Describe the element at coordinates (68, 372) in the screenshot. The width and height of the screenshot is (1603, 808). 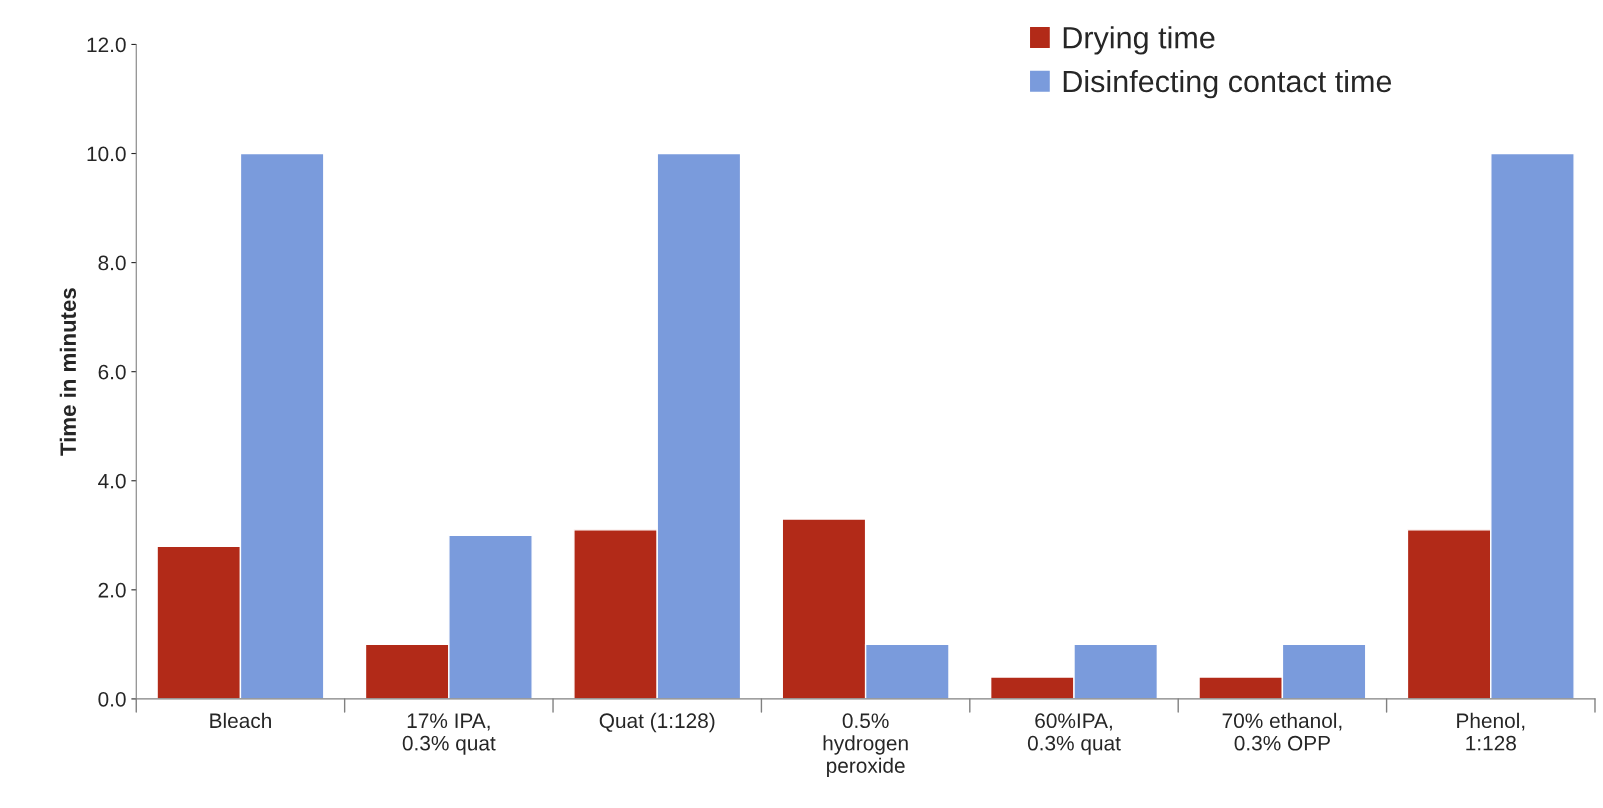
I see `y-axis-title: Time in minutes` at that location.